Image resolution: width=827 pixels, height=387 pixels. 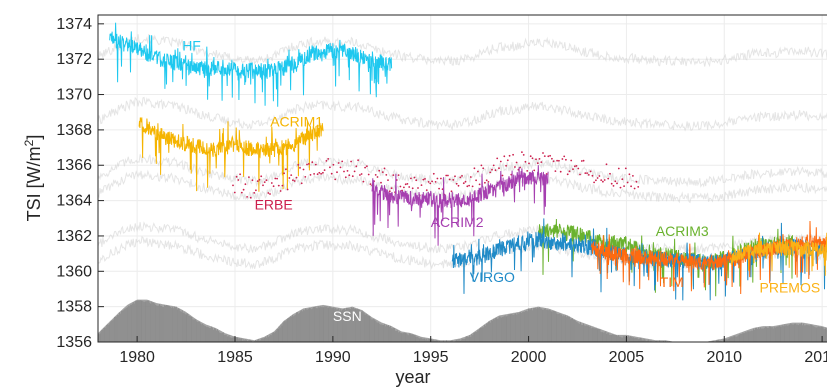 What do you see at coordinates (672, 282) in the screenshot?
I see `label-tim: TIM` at bounding box center [672, 282].